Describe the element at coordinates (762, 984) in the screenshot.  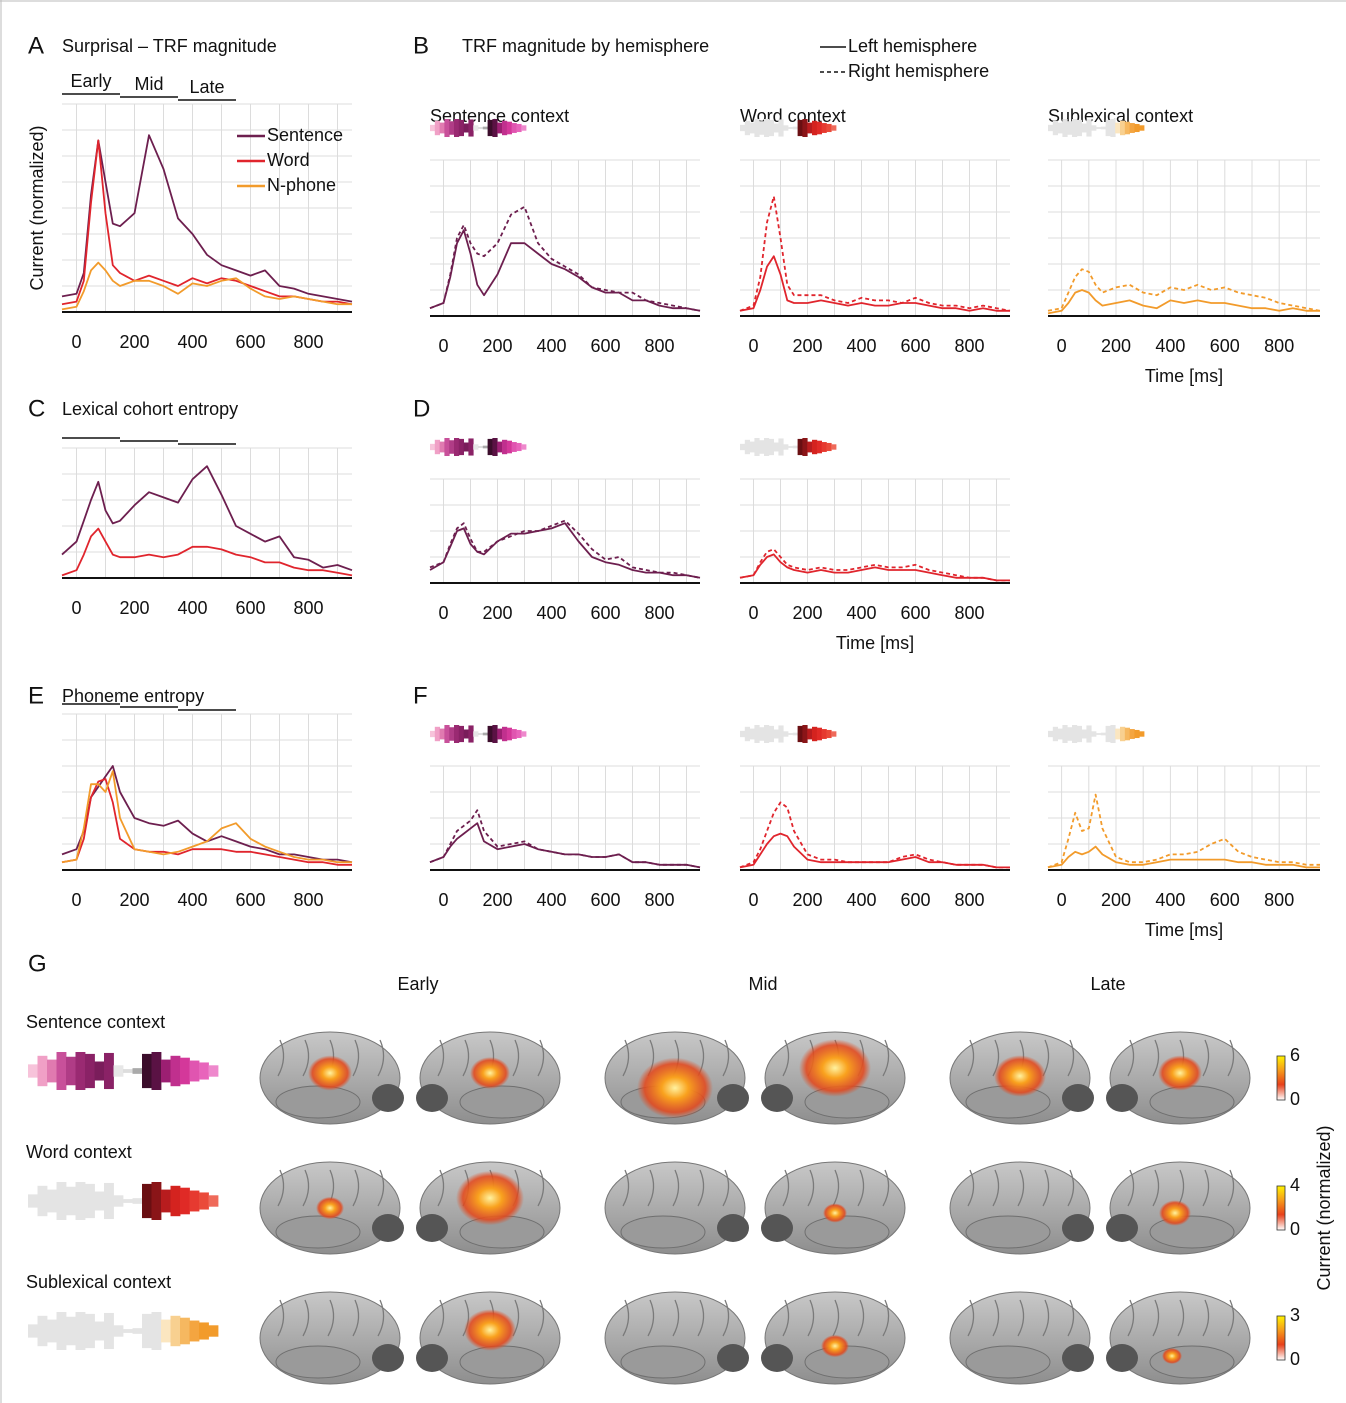
I see `column-label: Mid` at that location.